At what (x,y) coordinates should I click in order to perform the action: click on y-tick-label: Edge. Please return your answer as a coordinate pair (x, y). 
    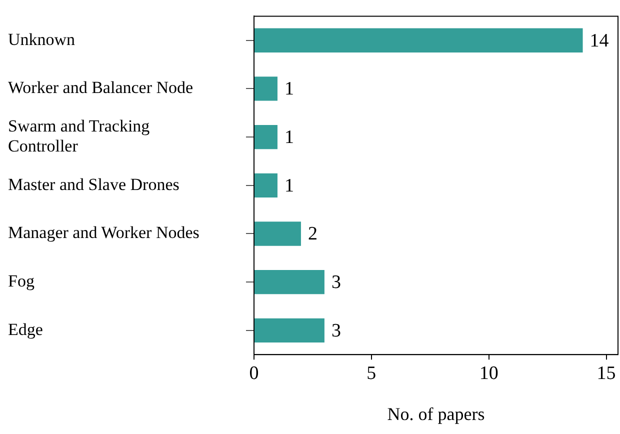
    Looking at the image, I should click on (25, 329).